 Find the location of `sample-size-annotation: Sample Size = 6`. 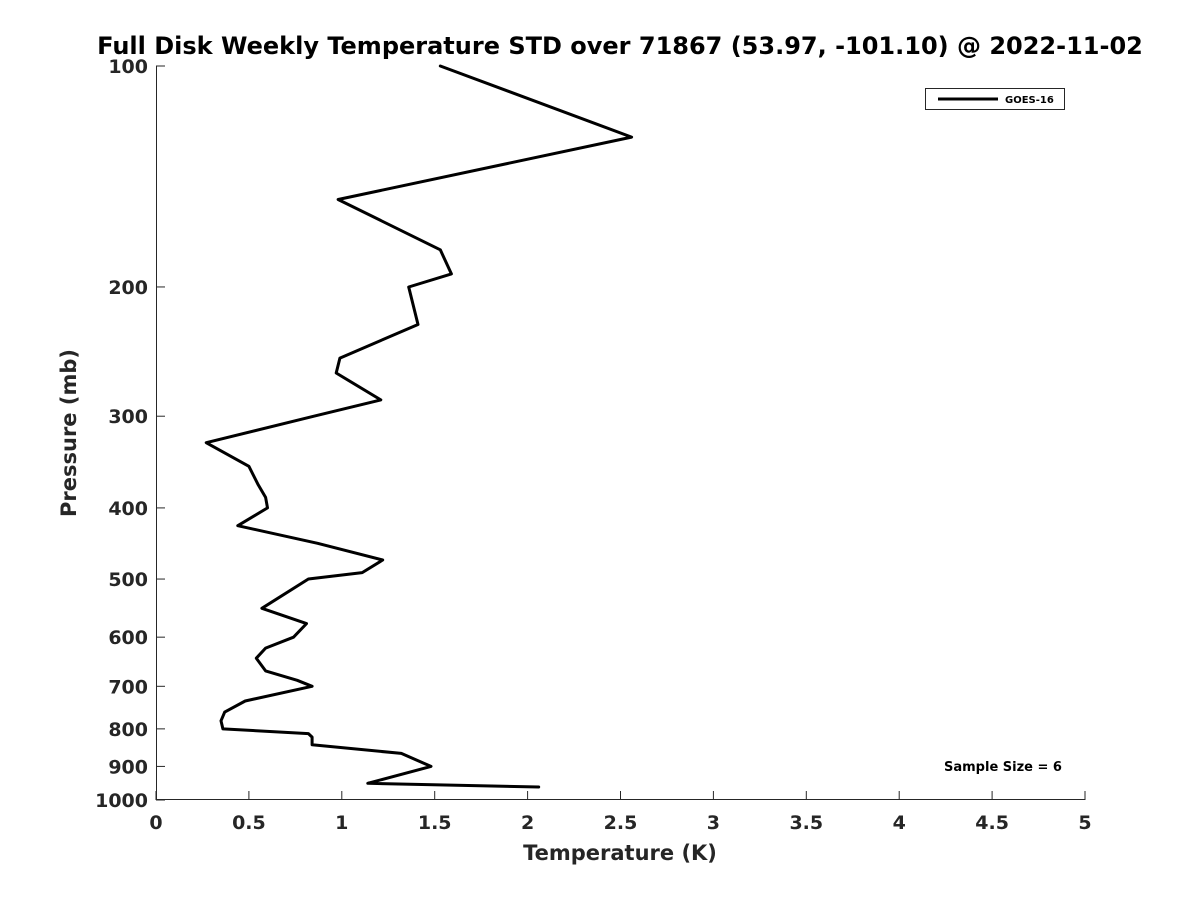

sample-size-annotation: Sample Size = 6 is located at coordinates (1003, 767).